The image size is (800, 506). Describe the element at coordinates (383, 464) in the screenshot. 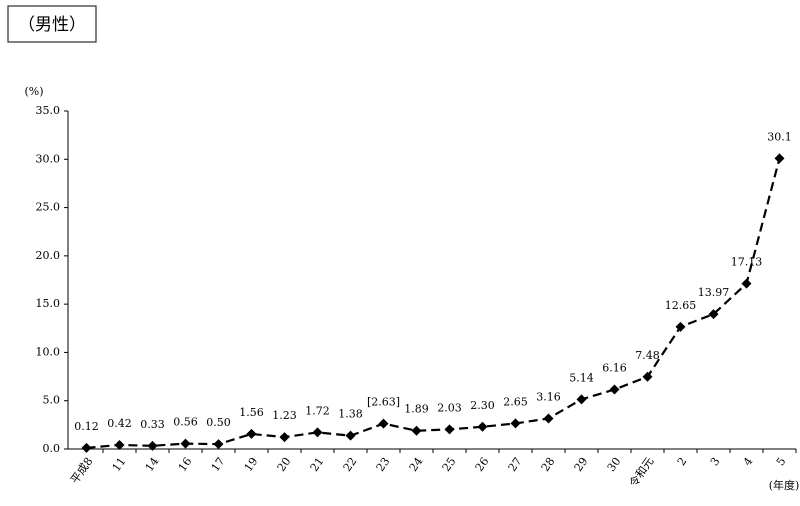

I see `x-tick-label: 23` at that location.